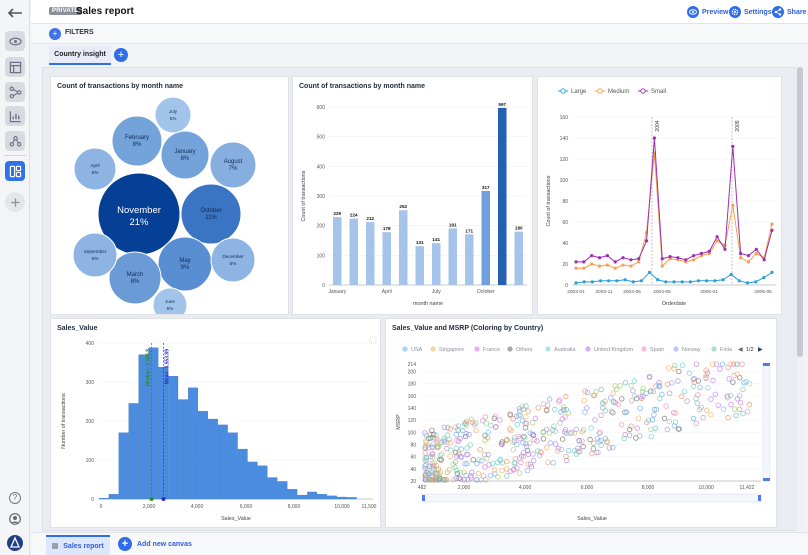 Image resolution: width=808 pixels, height=555 pixels. What do you see at coordinates (304, 195) in the screenshot?
I see `y-axis-title: Count of transactions` at bounding box center [304, 195].